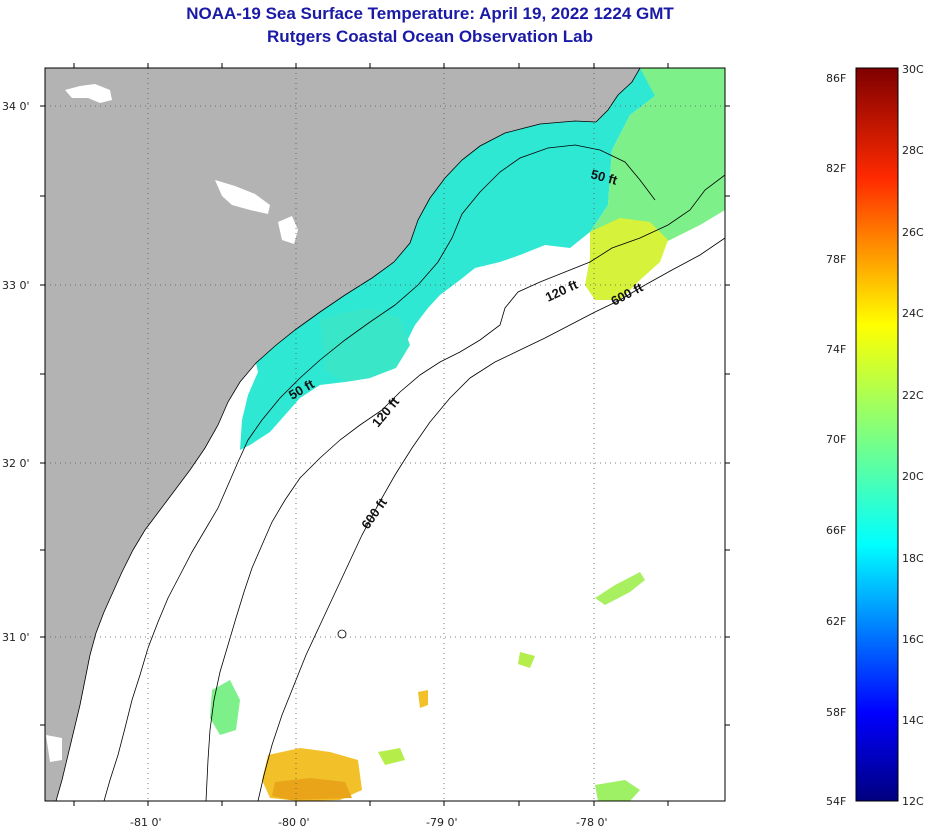 The image size is (936, 832). I want to click on colorbar-label-c: 16C, so click(913, 639).